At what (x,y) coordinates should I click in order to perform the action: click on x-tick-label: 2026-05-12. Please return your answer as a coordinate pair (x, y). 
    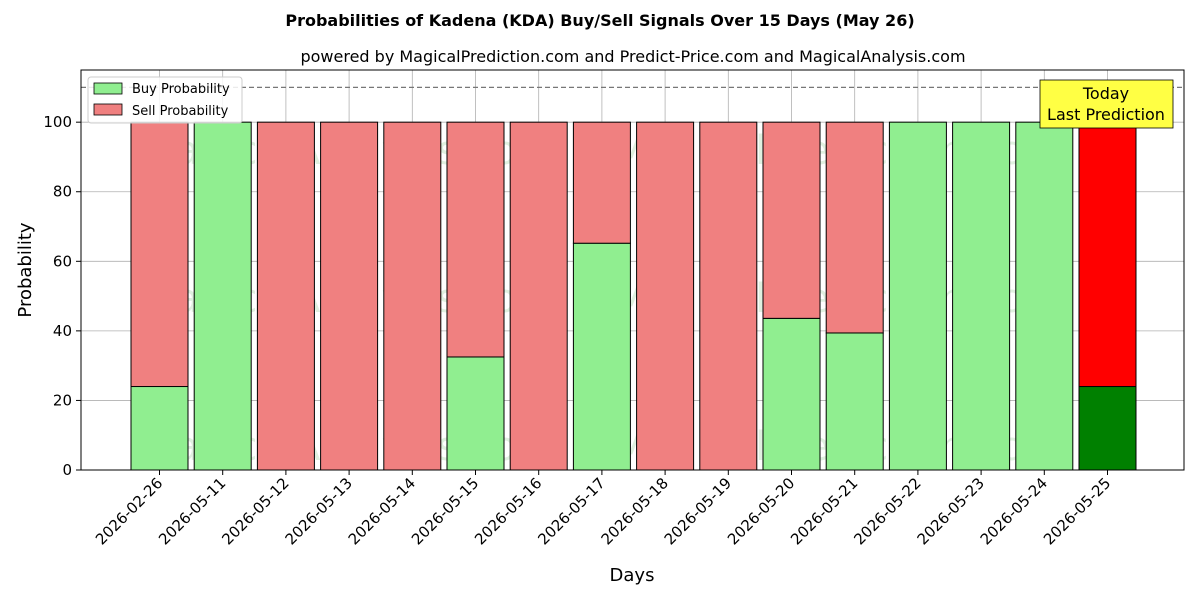
    Looking at the image, I should click on (255, 511).